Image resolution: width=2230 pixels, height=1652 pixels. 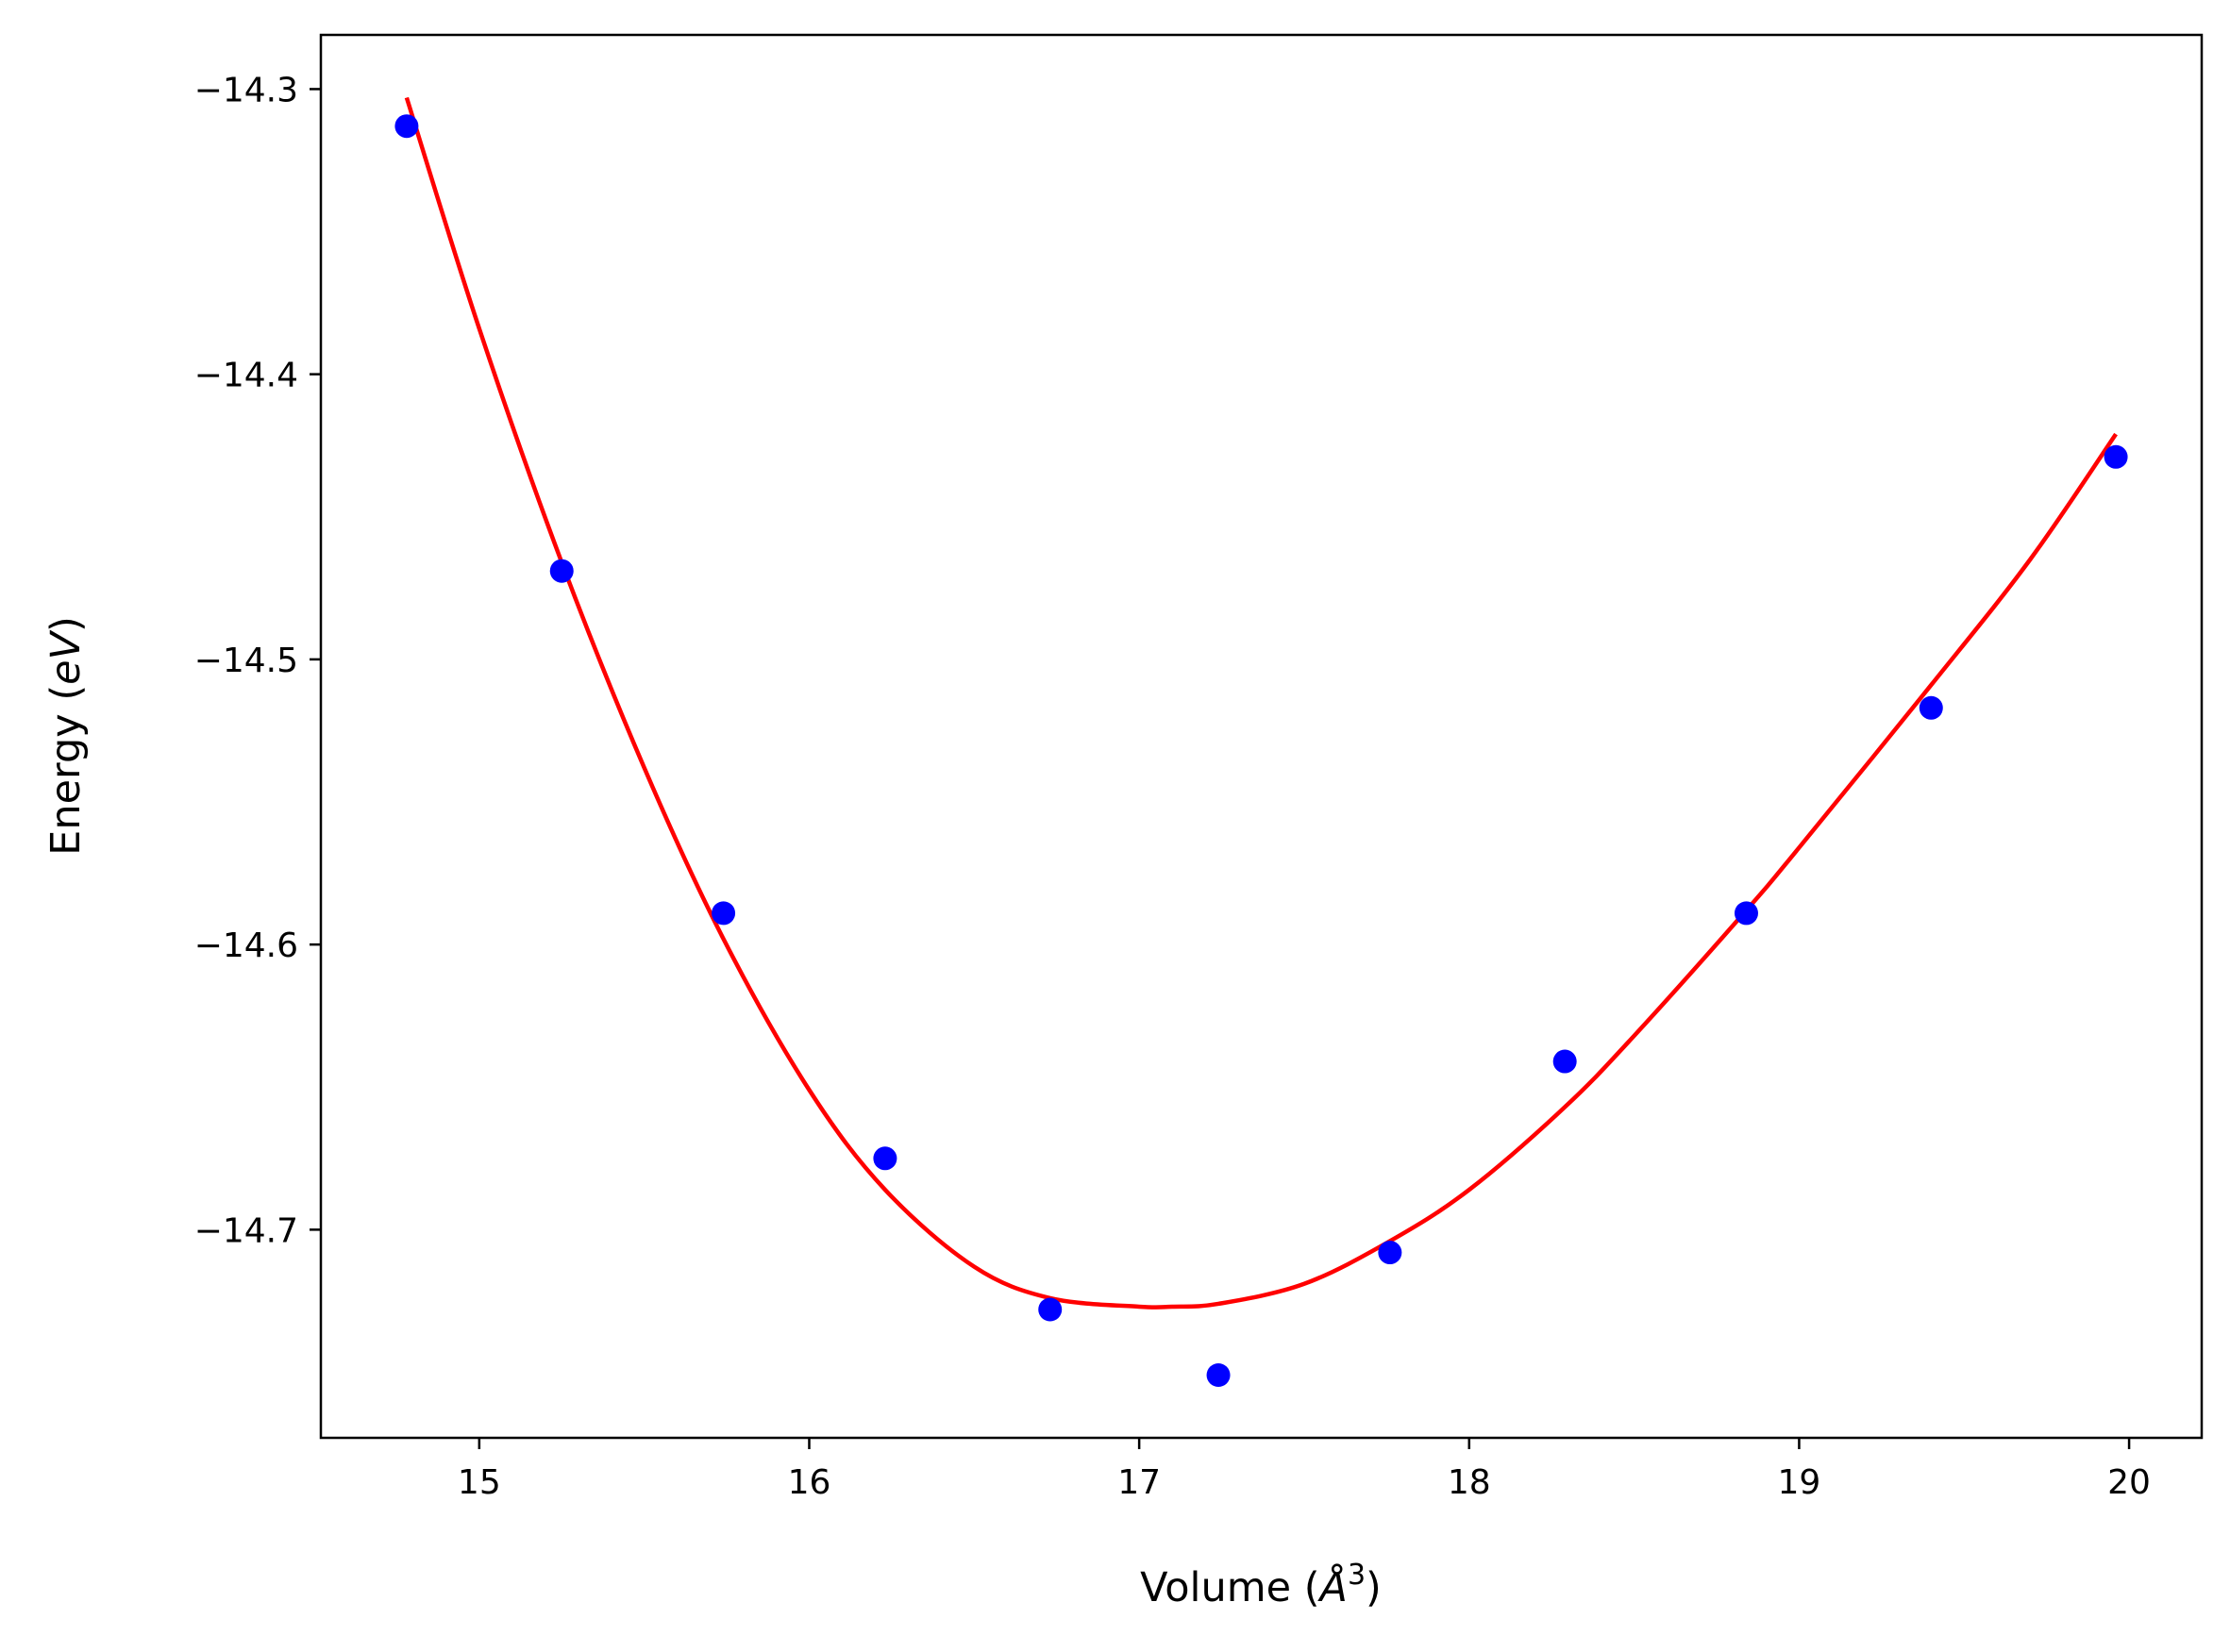 What do you see at coordinates (246, 90) in the screenshot?
I see `y-tick-label: −14.3` at bounding box center [246, 90].